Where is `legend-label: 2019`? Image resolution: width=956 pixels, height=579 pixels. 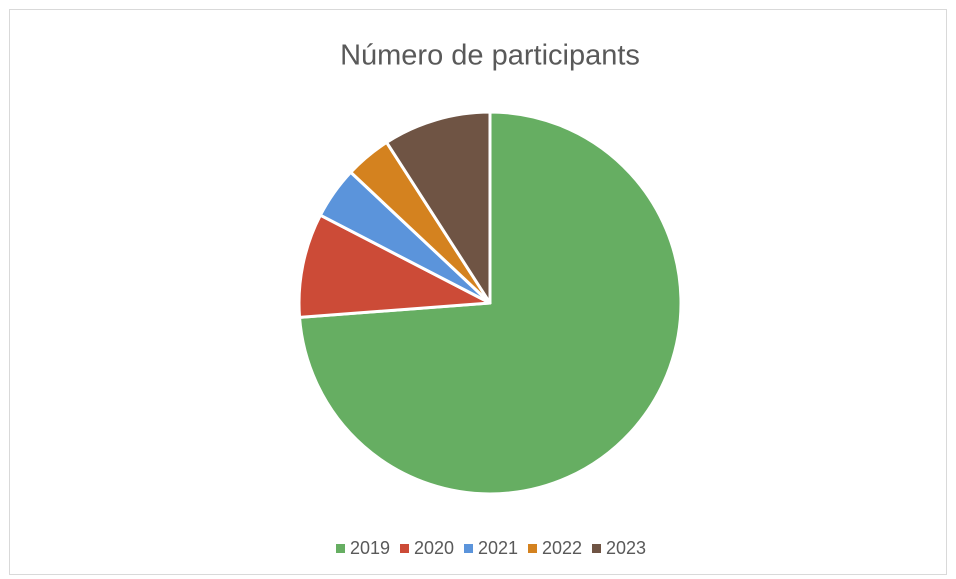 legend-label: 2019 is located at coordinates (370, 548).